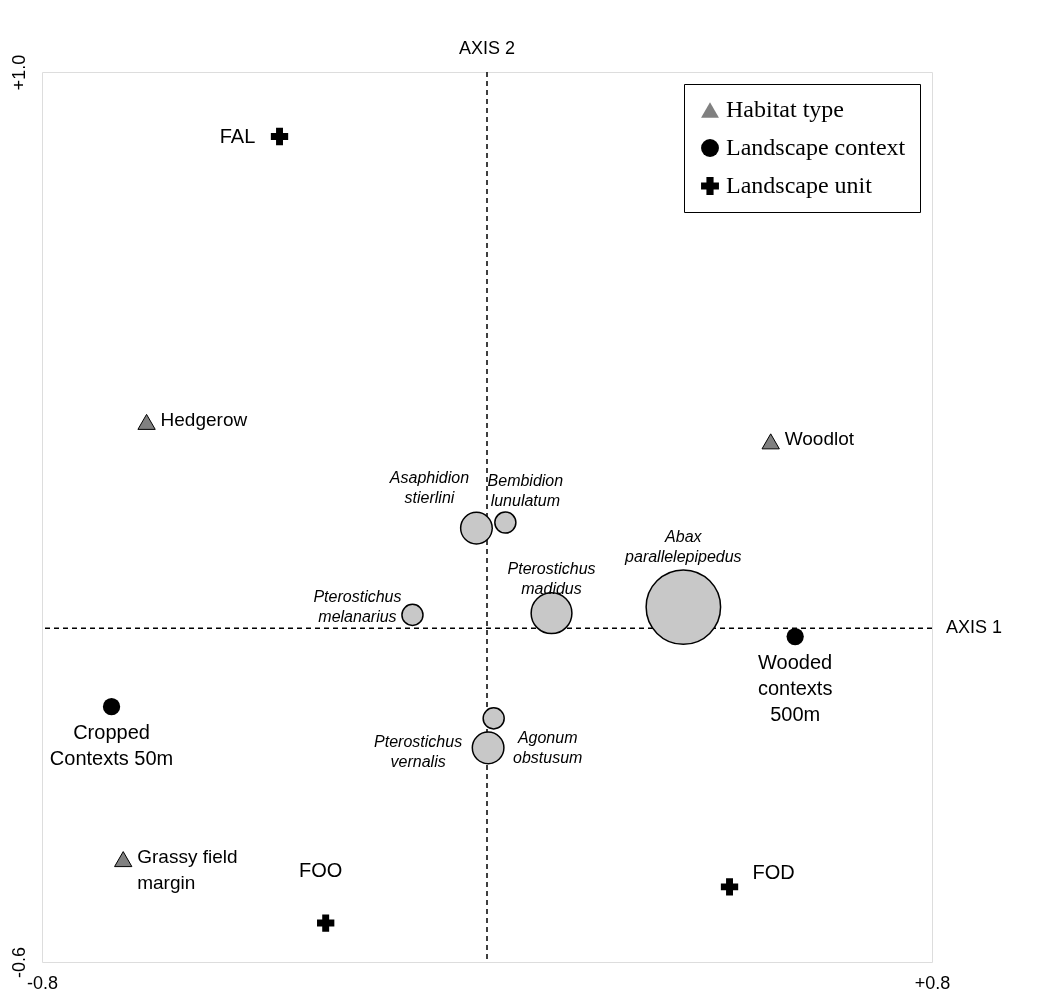  Describe the element at coordinates (321, 870) in the screenshot. I see `data-label: FOO` at that location.